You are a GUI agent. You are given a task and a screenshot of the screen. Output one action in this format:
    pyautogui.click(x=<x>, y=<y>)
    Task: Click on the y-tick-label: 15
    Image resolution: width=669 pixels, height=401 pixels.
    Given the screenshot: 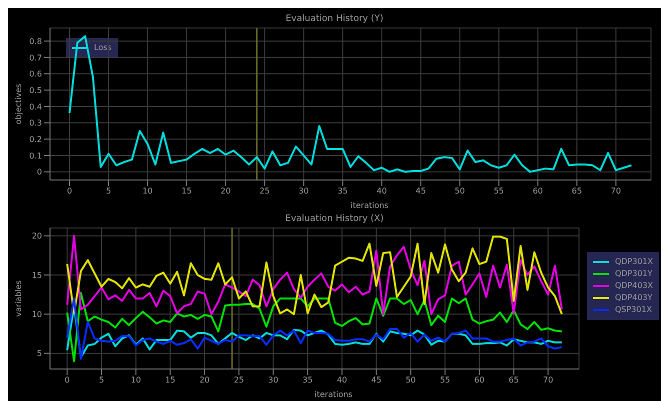 What is the action you would take?
    pyautogui.click(x=37, y=275)
    